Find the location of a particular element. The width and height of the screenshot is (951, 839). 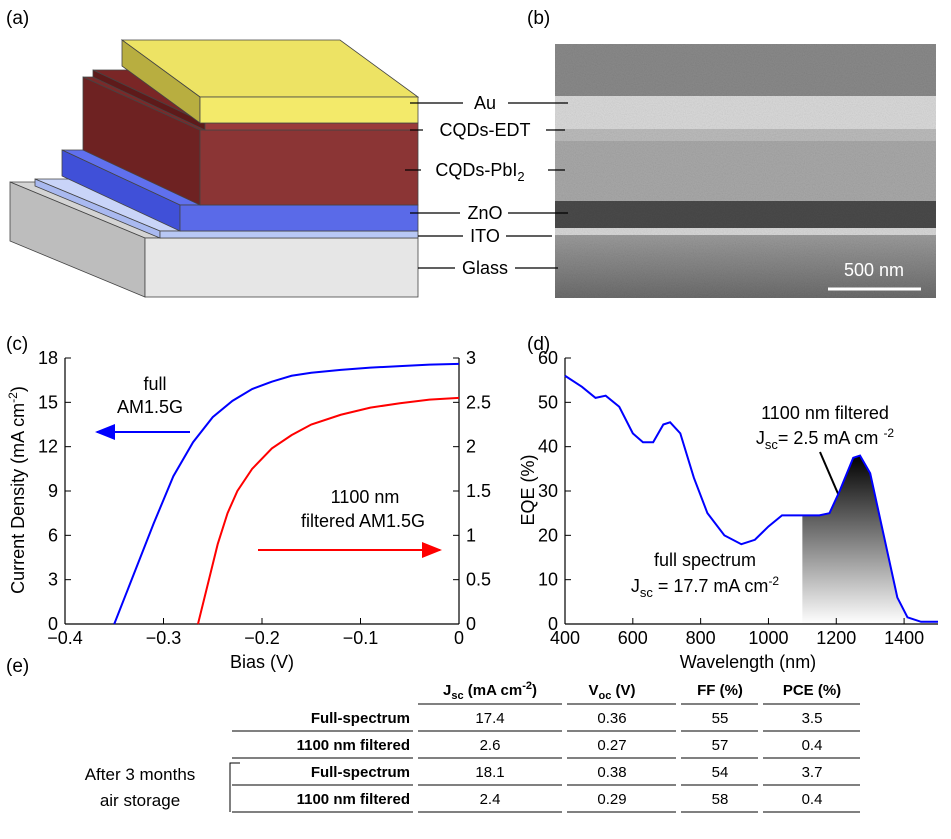

x-tick-label: 600 is located at coordinates (633, 638).